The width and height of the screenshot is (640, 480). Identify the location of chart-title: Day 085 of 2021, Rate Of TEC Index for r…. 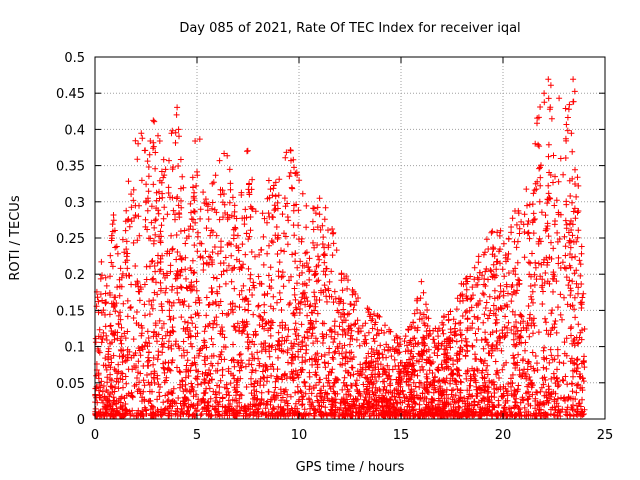
(349, 28).